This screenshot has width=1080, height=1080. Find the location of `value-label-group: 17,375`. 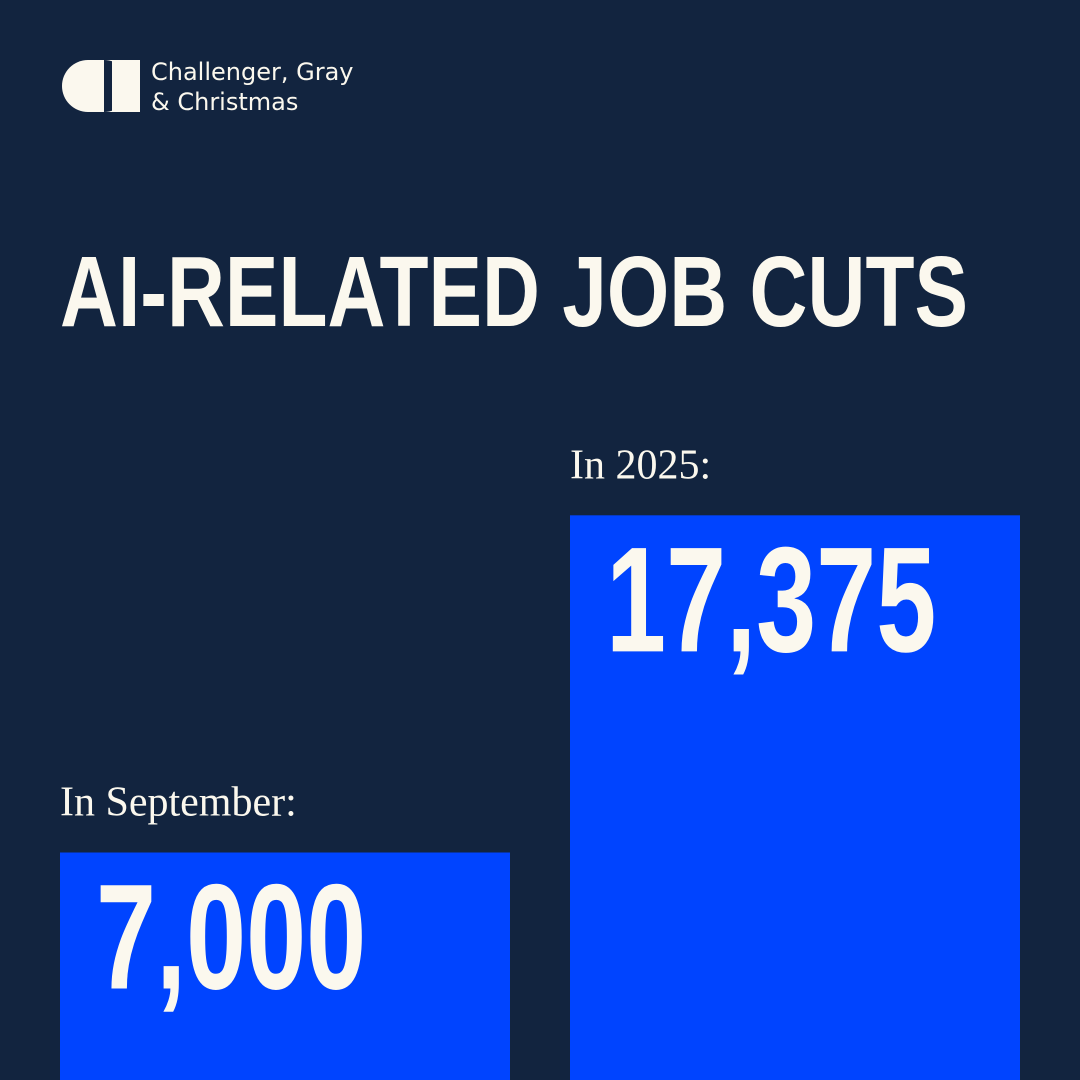

value-label-group: 17,375 is located at coordinates (771, 600).